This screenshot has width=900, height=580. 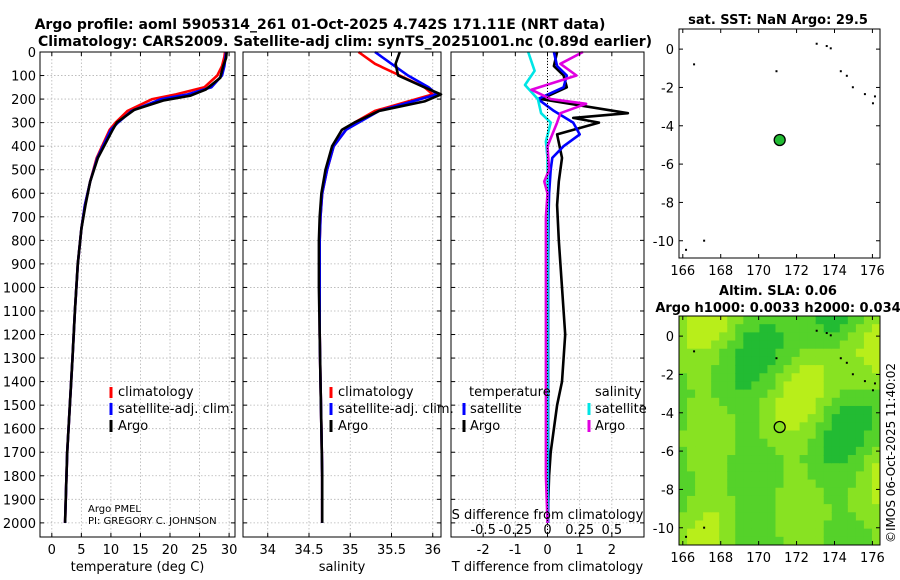 What do you see at coordinates (559, 286) in the screenshot?
I see `series-line-salinity-argo` at bounding box center [559, 286].